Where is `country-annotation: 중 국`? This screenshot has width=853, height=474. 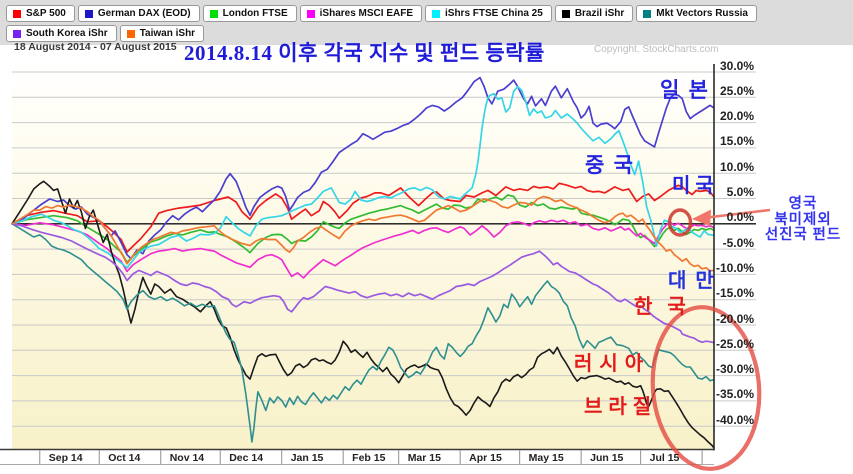 country-annotation: 중 국 is located at coordinates (610, 165).